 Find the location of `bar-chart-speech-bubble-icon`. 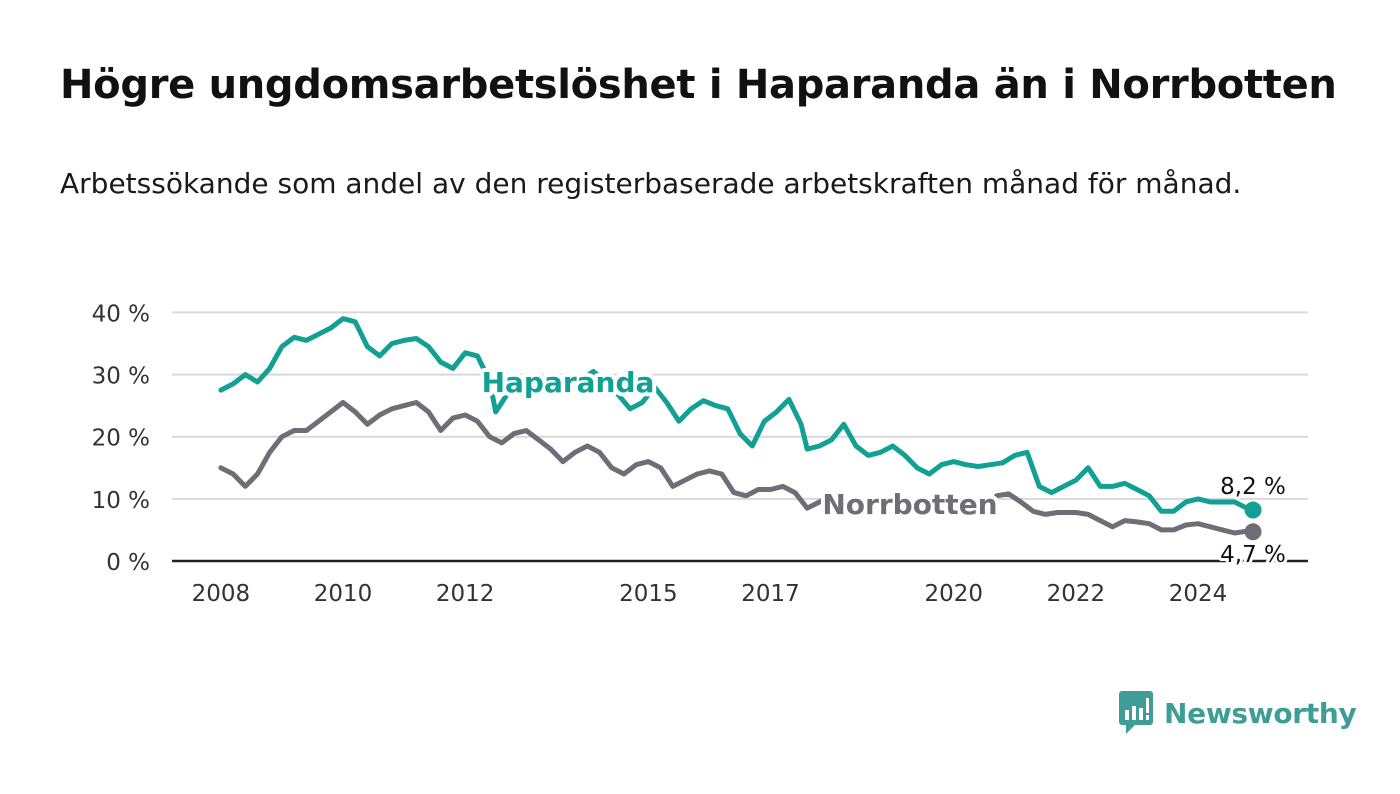

bar-chart-speech-bubble-icon is located at coordinates (1136, 712).